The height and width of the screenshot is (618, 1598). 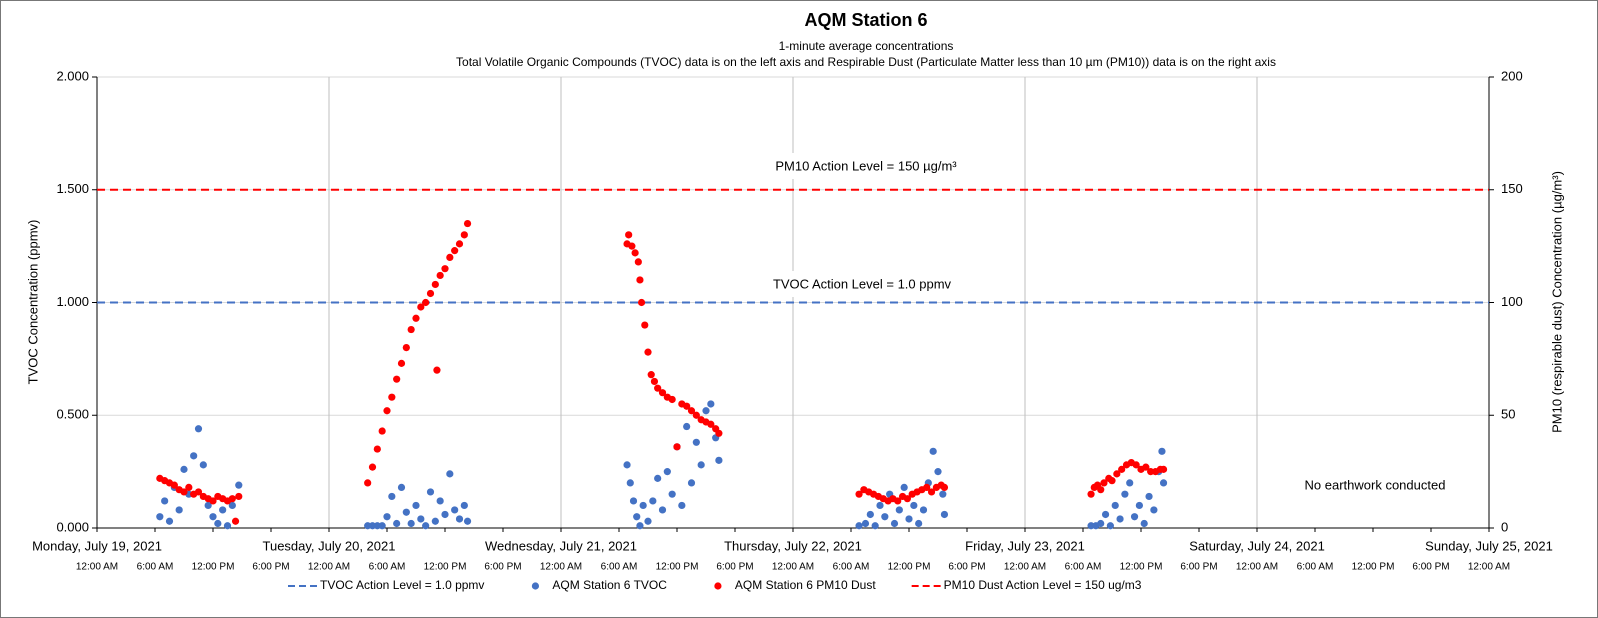 I want to click on annotation: TVOC Action Level = 1.0 ppmv, so click(x=862, y=283).